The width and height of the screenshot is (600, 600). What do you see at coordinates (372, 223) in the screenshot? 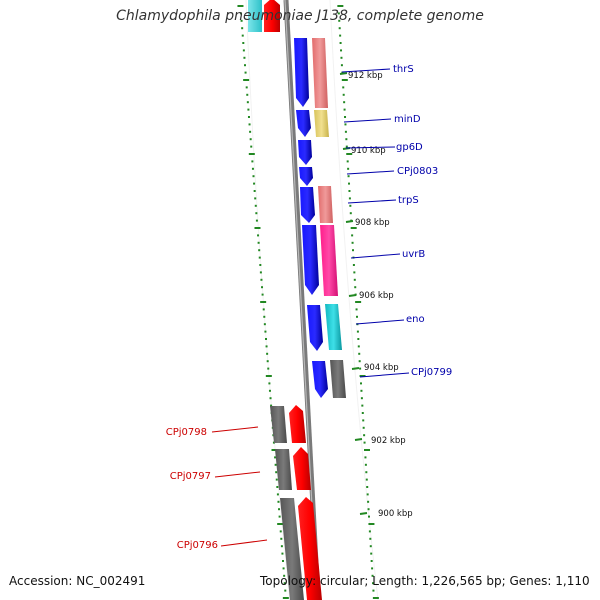
I see `scale-label-908: 908 kbp` at bounding box center [372, 223].